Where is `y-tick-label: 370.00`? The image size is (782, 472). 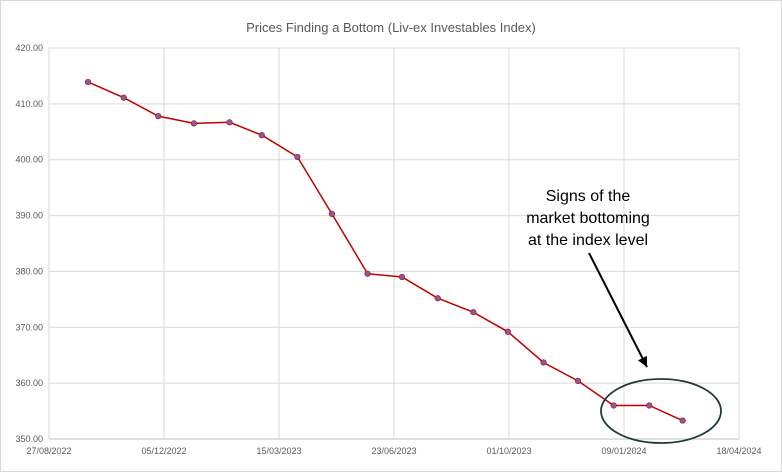 y-tick-label: 370.00 is located at coordinates (29, 327).